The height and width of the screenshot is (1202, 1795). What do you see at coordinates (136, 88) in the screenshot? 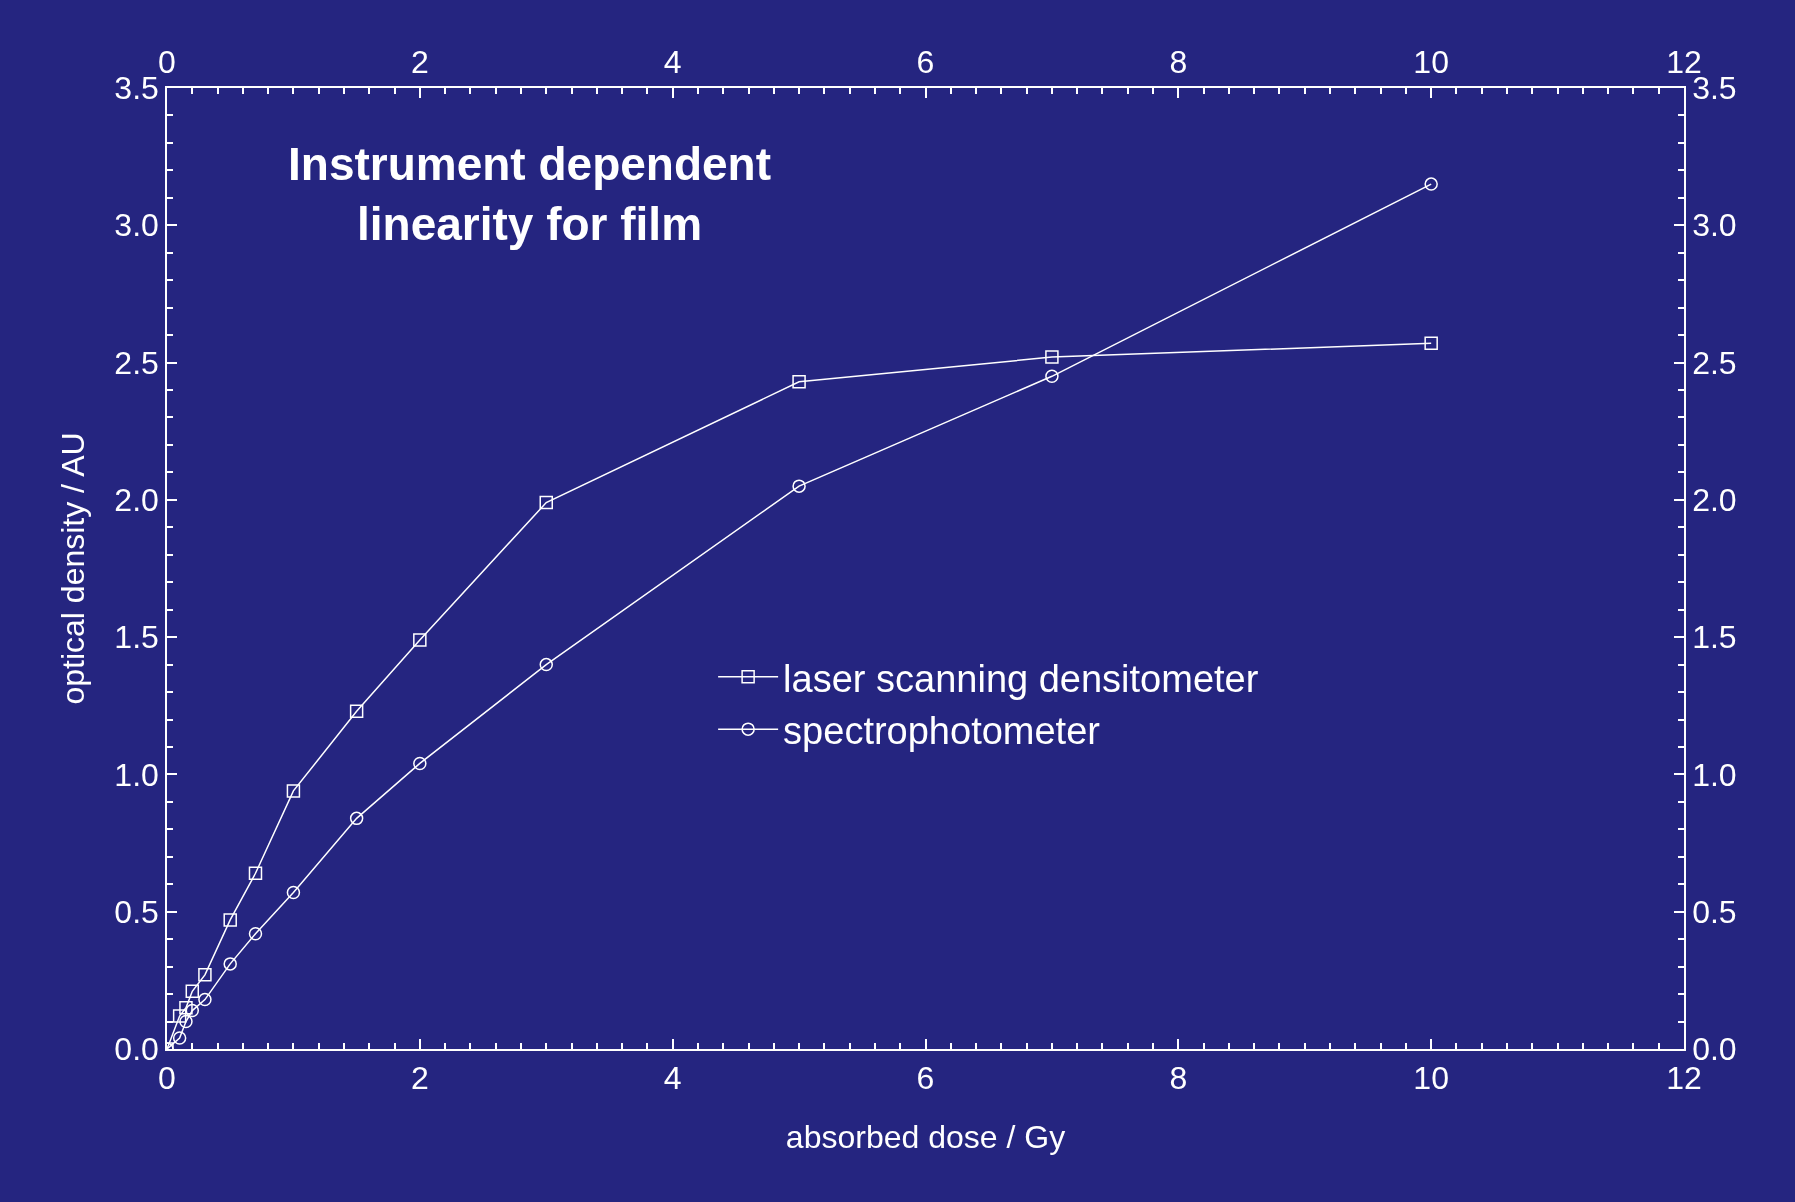
I see `y-tick-label: 3.5` at bounding box center [136, 88].